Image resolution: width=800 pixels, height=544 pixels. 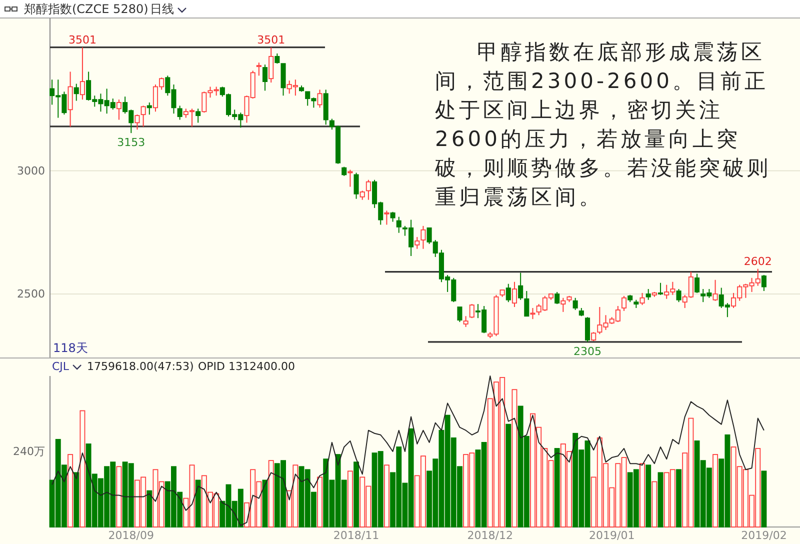 What do you see at coordinates (61, 366) in the screenshot?
I see `text: CJL` at bounding box center [61, 366].